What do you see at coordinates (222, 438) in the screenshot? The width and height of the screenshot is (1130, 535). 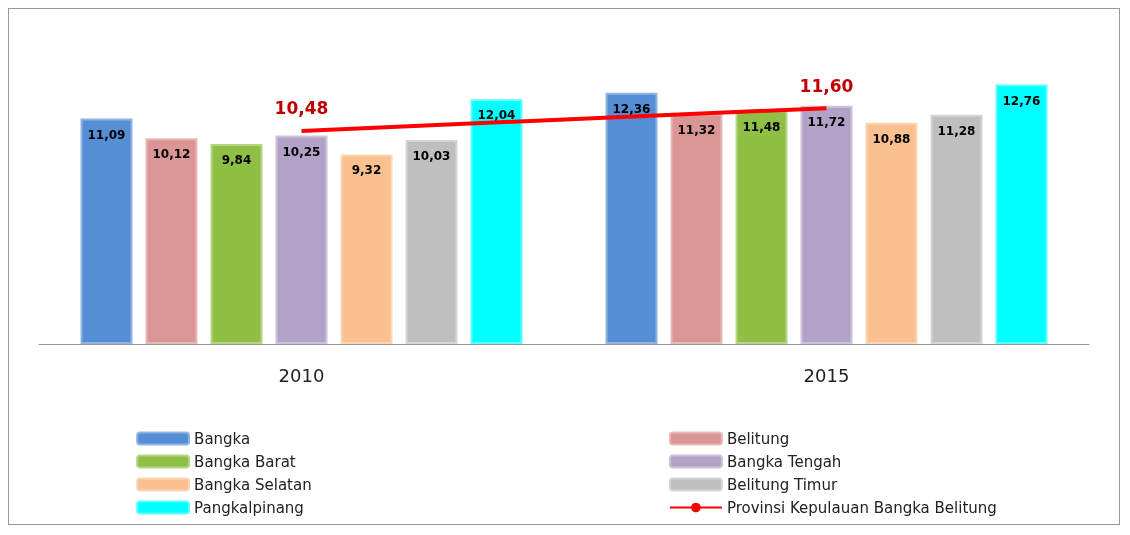 I see `legend-label: Bangka` at bounding box center [222, 438].